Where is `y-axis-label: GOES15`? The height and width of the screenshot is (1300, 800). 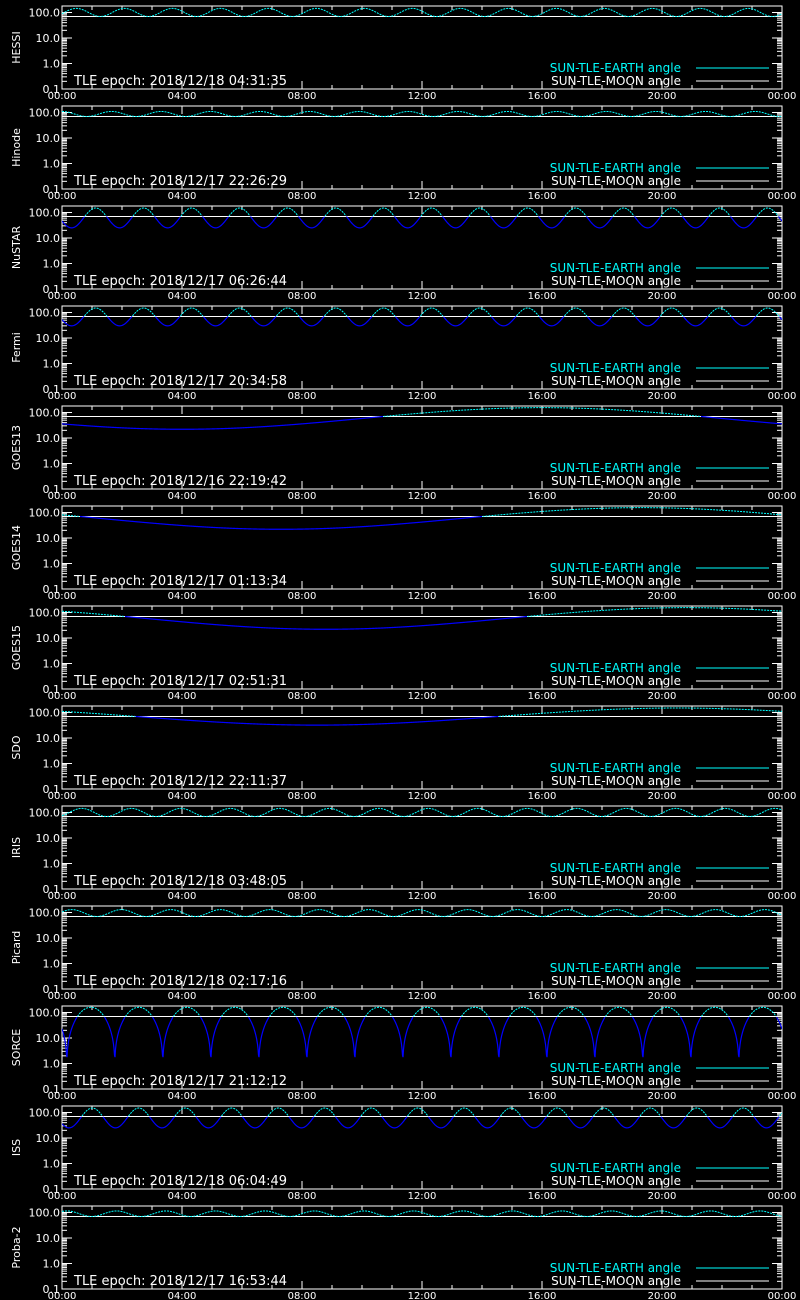
y-axis-label: GOES15 is located at coordinates (16, 647).